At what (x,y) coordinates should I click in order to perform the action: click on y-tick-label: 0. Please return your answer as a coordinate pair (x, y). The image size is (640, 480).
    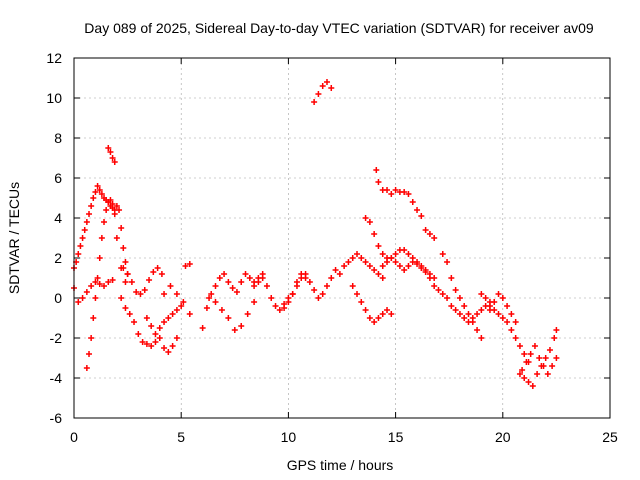
    Looking at the image, I should click on (58, 298).